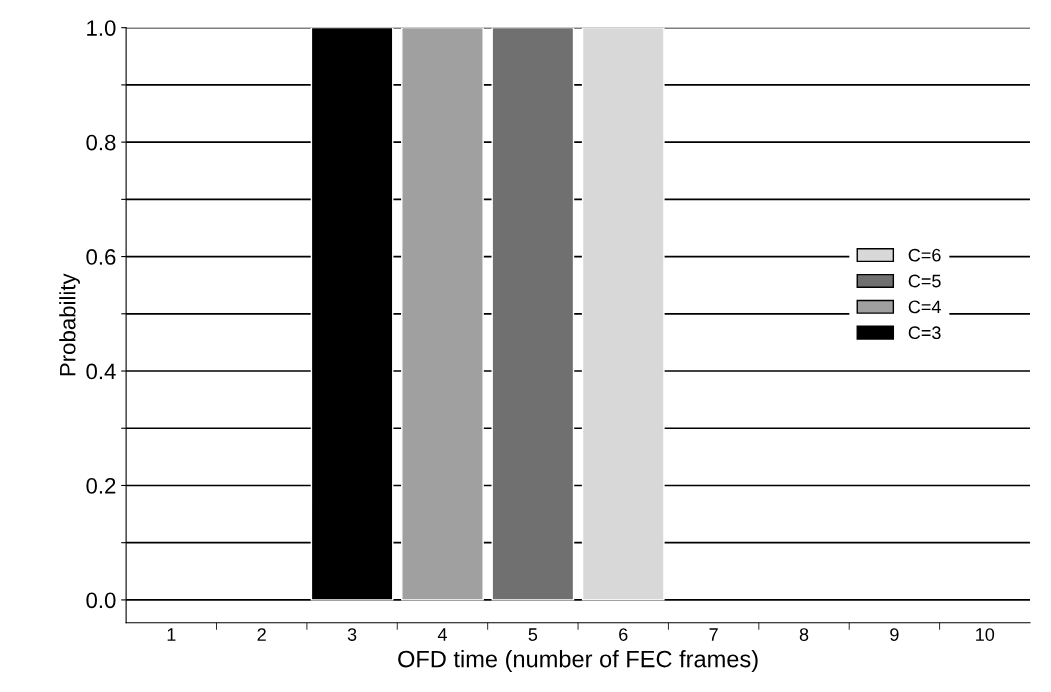 This screenshot has height=692, width=1051. What do you see at coordinates (578, 661) in the screenshot?
I see `x-axis-title: OFD time (number of FEC frames)` at bounding box center [578, 661].